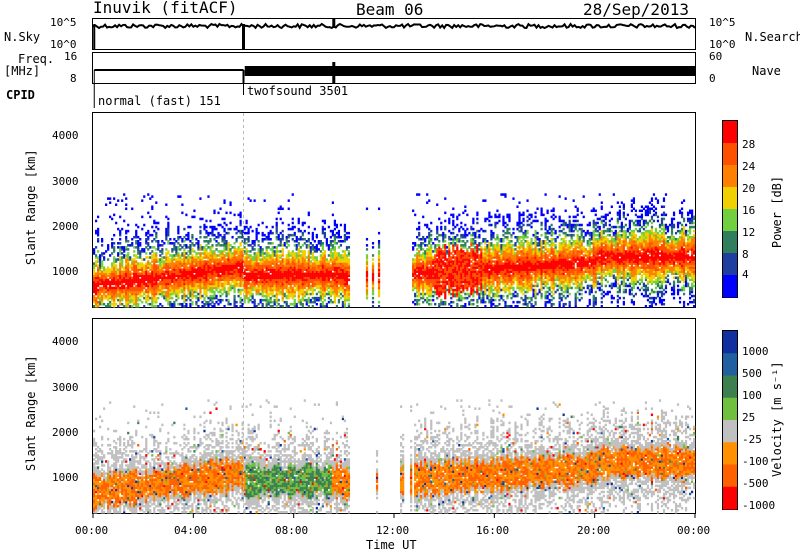  Describe the element at coordinates (393, 530) in the screenshot. I see `xtick-3: 12:00` at that location.